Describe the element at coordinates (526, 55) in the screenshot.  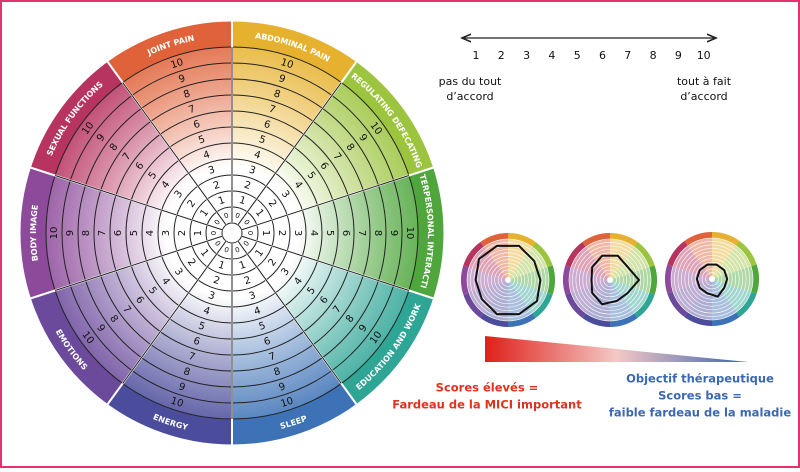
I see `scale-number: 3` at that location.